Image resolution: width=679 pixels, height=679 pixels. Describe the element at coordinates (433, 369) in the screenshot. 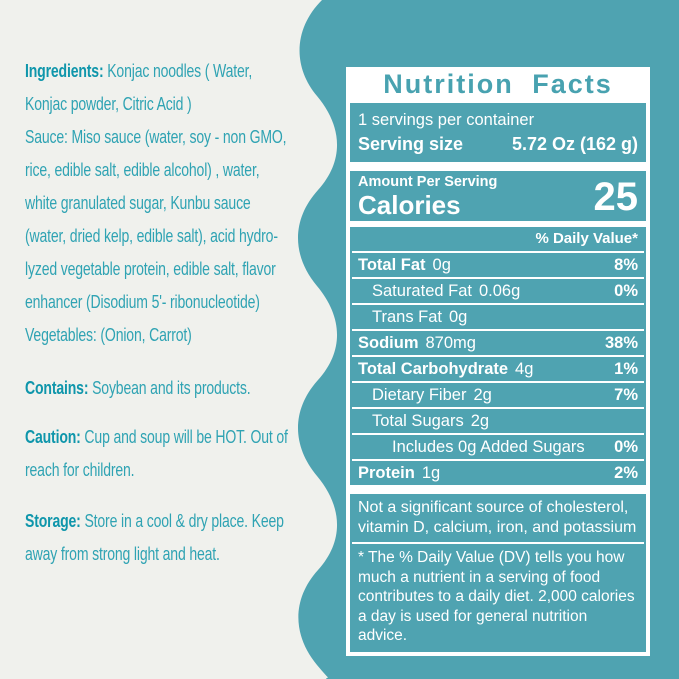

I see `nutrient-name: Total Carbohydrate` at that location.